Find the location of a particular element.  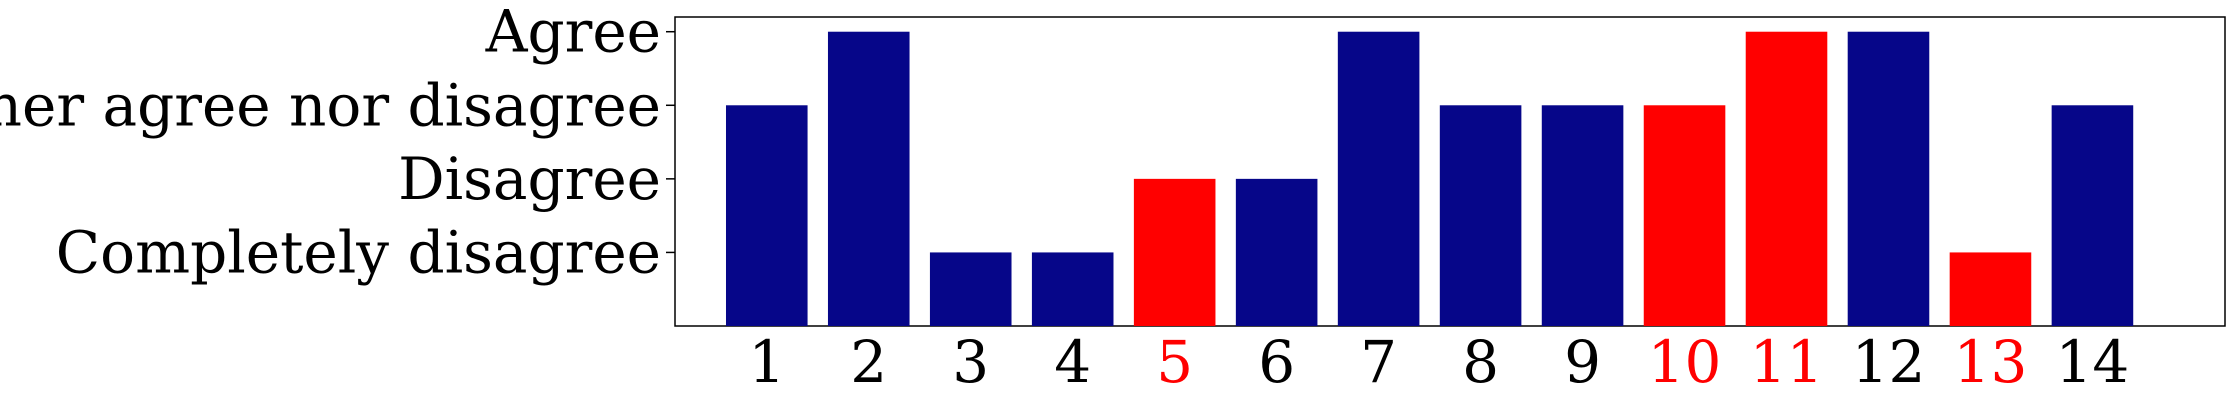

x-axis: 1 2 3 4 5 6 7 8 9 10 11 12 13 14 is located at coordinates (1438, 362).